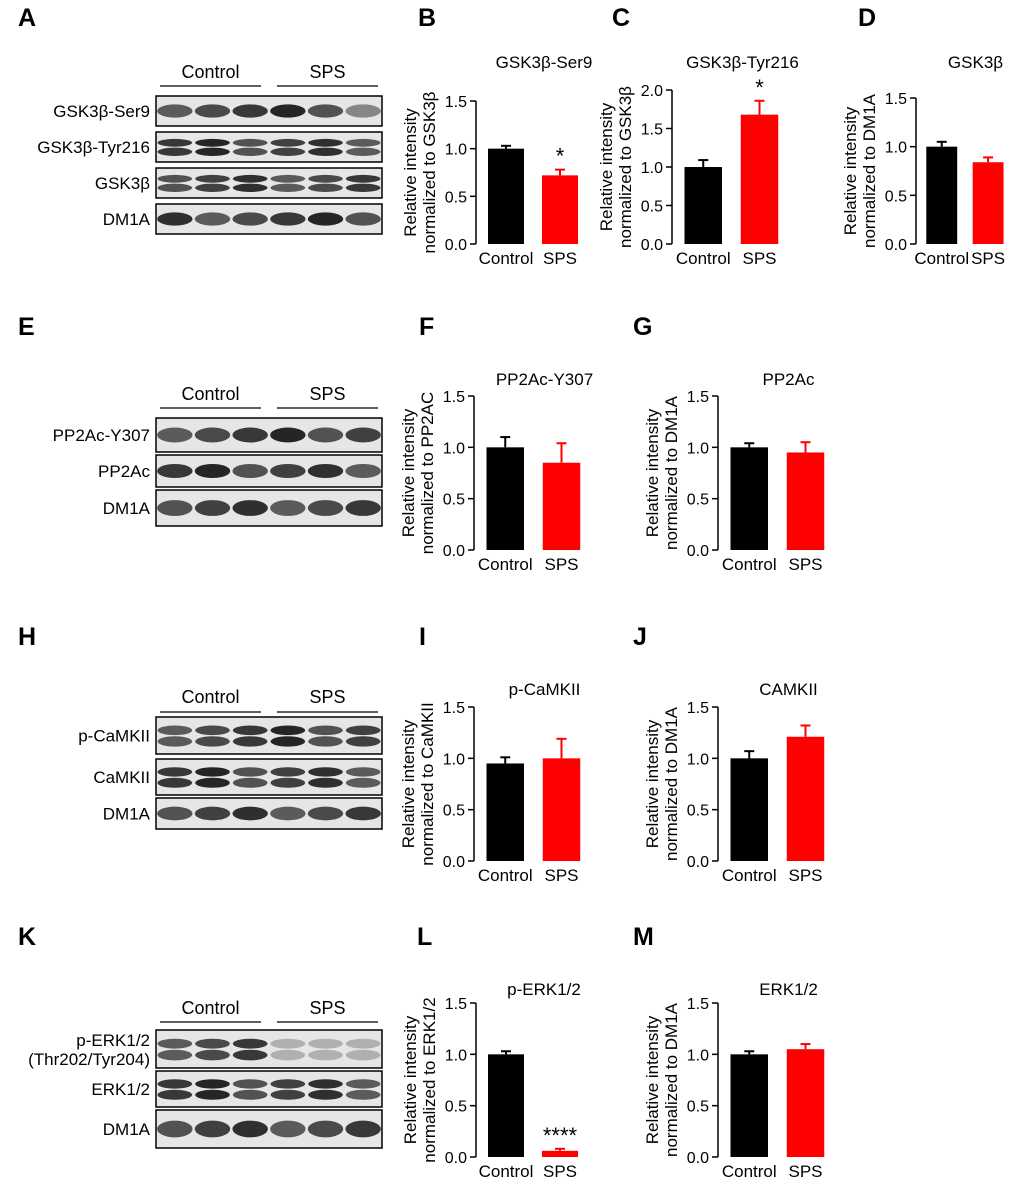 Image resolution: width=1020 pixels, height=1184 pixels. Describe the element at coordinates (127, 814) in the screenshot. I see `blot-row-label: DM1A` at that location.